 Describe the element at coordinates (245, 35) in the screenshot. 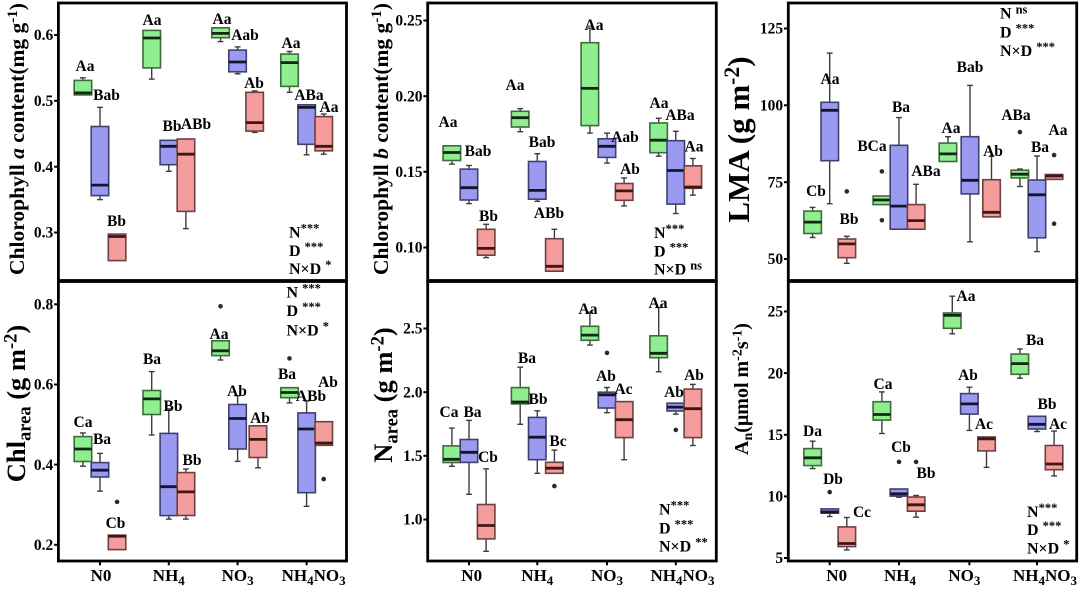

I see `svg-text: Aab` at that location.